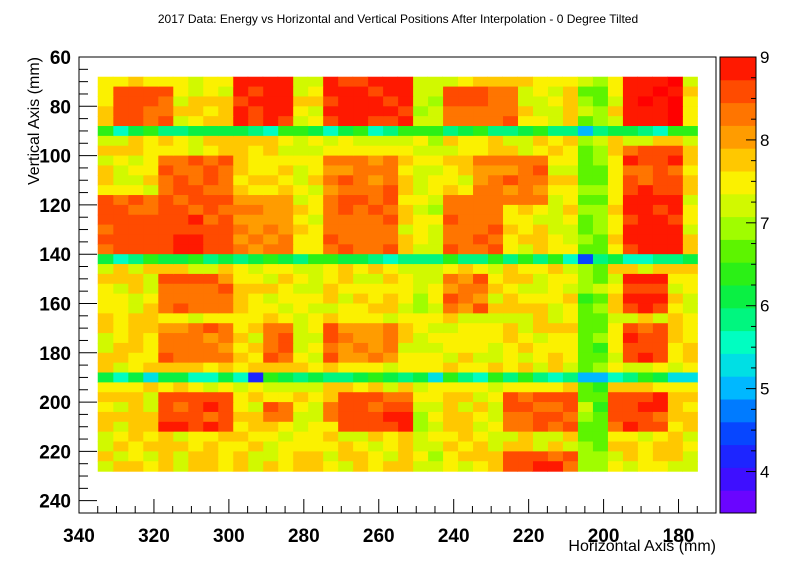 This screenshot has height=572, width=796. I want to click on y-tick-label: 160, so click(55, 304).